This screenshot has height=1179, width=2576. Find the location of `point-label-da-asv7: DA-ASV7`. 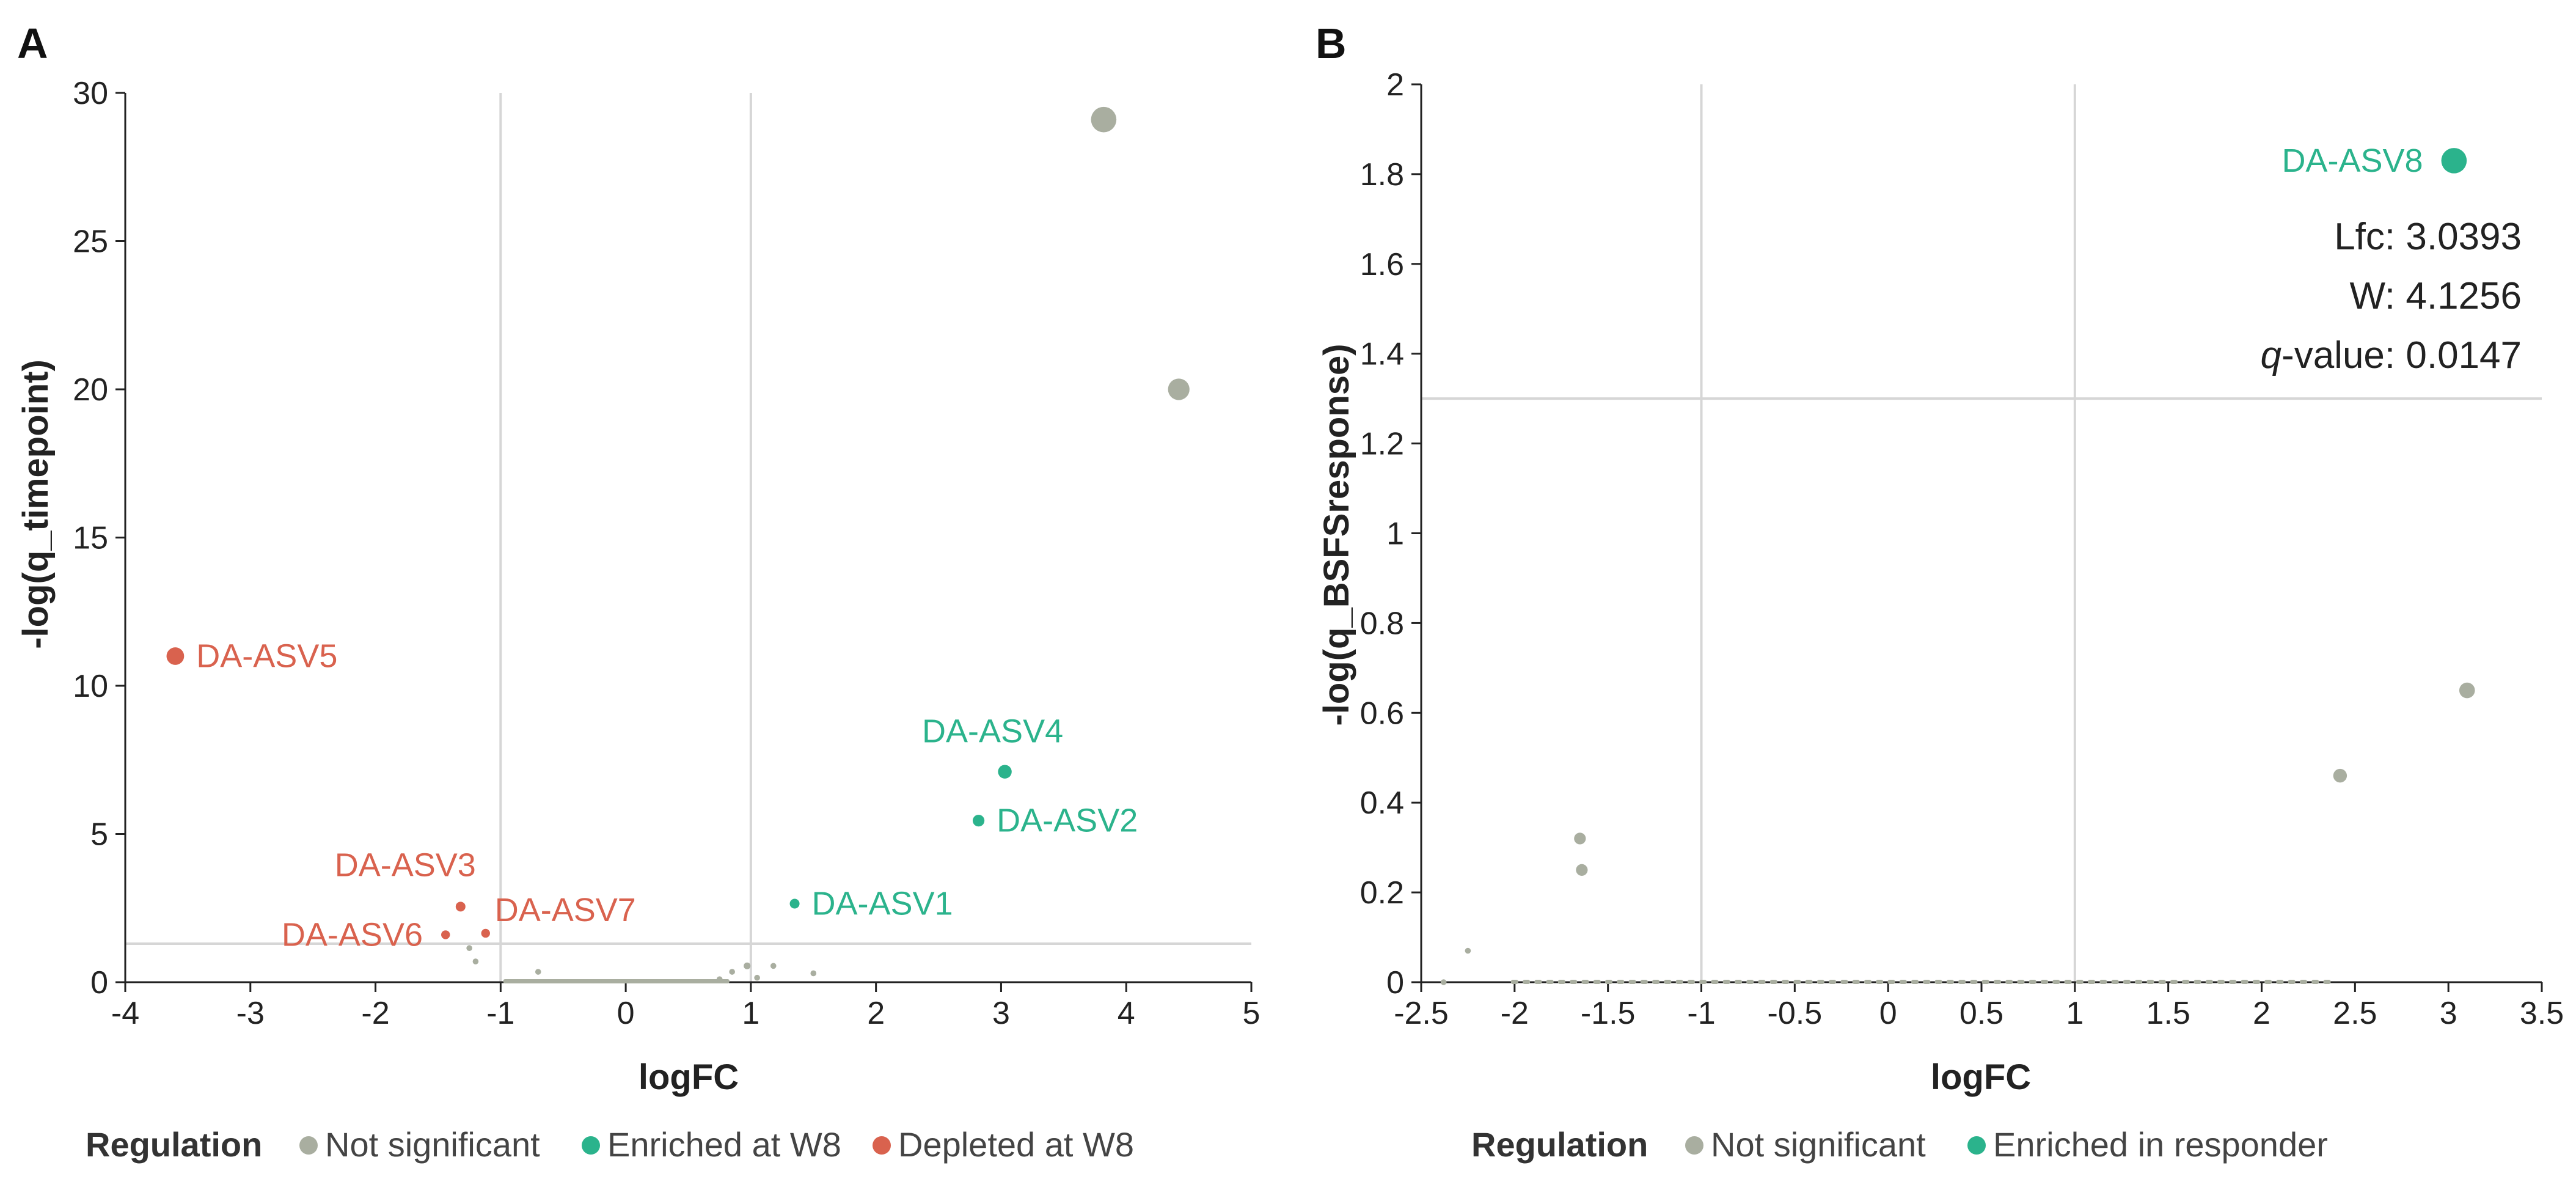

point-label-da-asv7: DA-ASV7 is located at coordinates (565, 910).